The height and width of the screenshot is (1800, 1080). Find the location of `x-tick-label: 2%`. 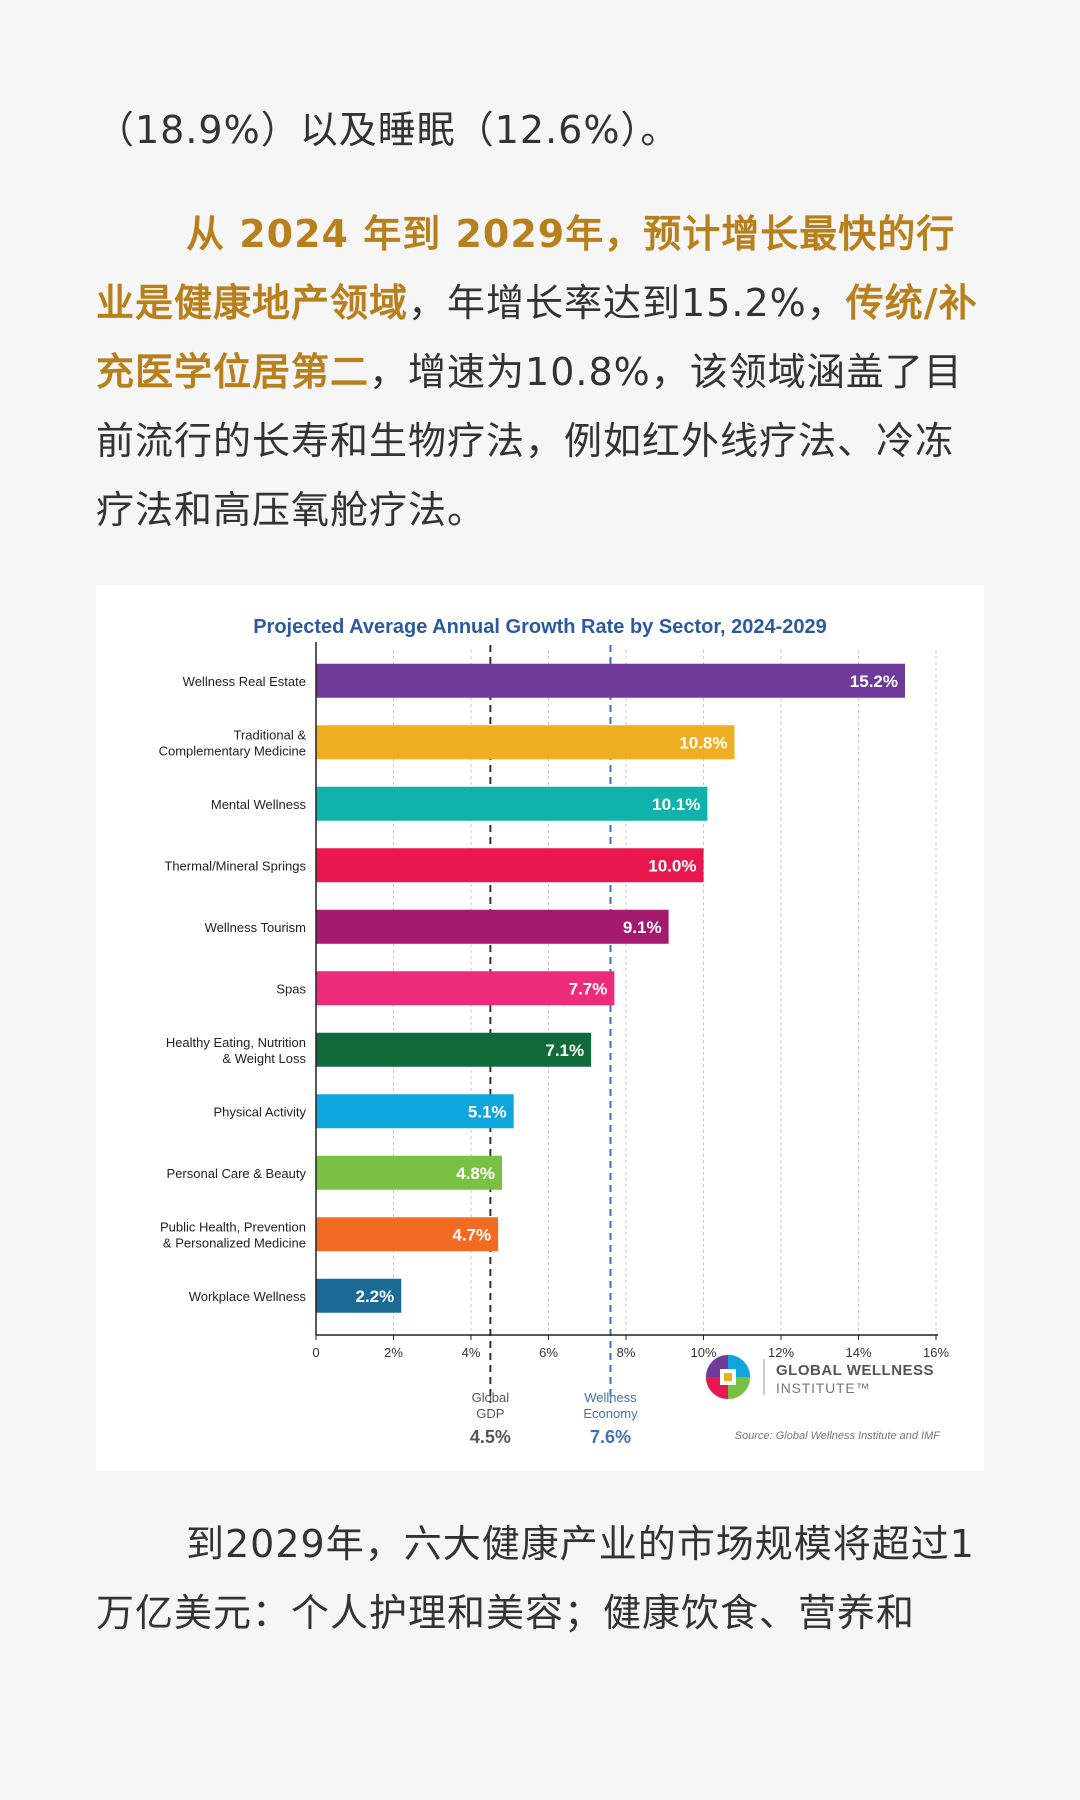

x-tick-label: 2% is located at coordinates (393, 1352).